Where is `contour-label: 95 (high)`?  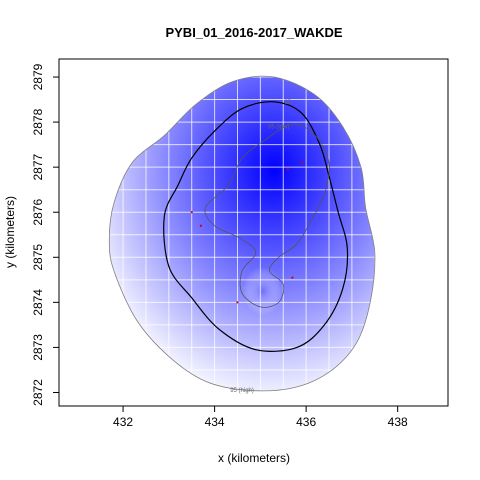
contour-label: 95 (high) is located at coordinates (242, 391).